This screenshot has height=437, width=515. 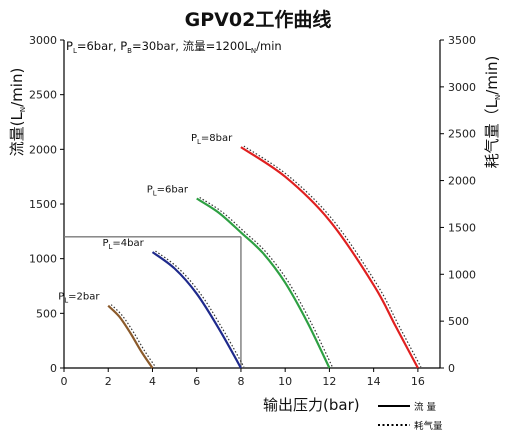 What do you see at coordinates (43, 40) in the screenshot?
I see `y-left-tick-label: 3000` at bounding box center [43, 40].